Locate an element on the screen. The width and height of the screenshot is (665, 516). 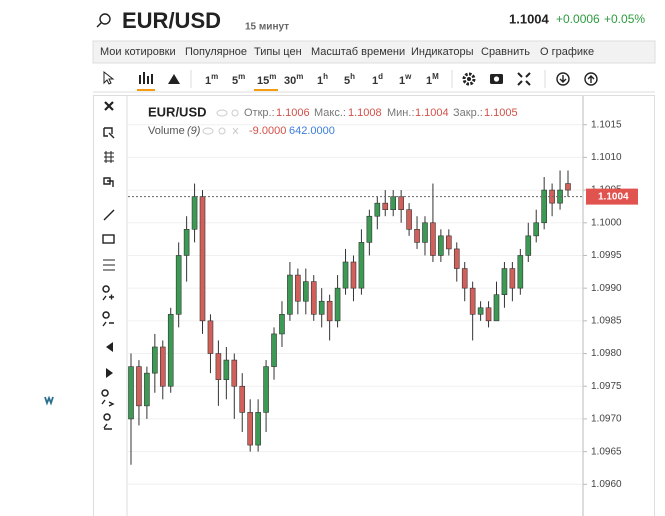
menu-item: Мои котировки is located at coordinates (138, 52).